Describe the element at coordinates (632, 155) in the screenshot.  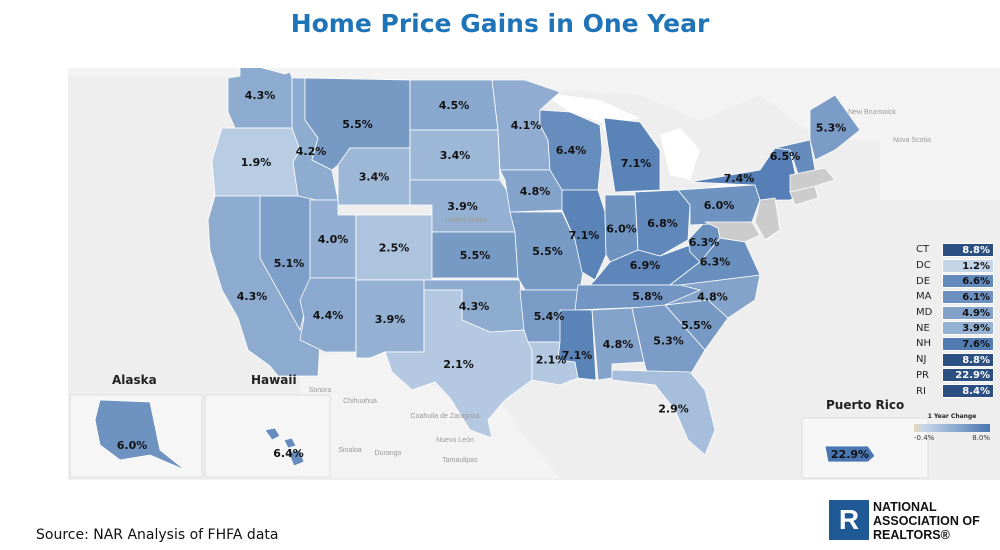
I see `state-MI` at that location.